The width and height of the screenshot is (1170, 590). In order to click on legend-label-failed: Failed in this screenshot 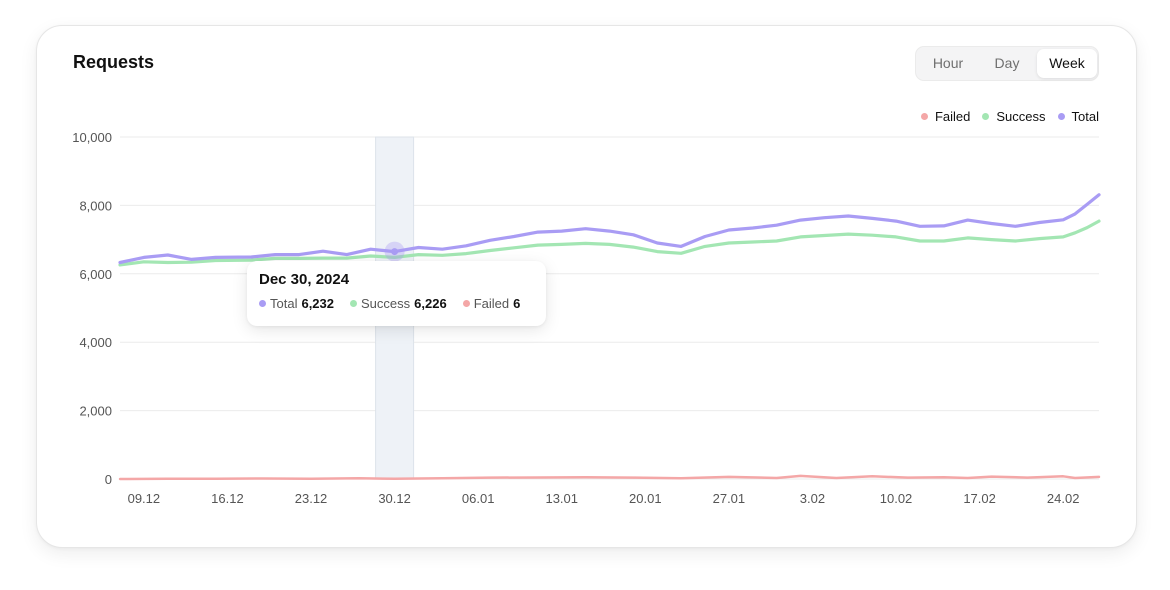, I will do `click(952, 116)`.